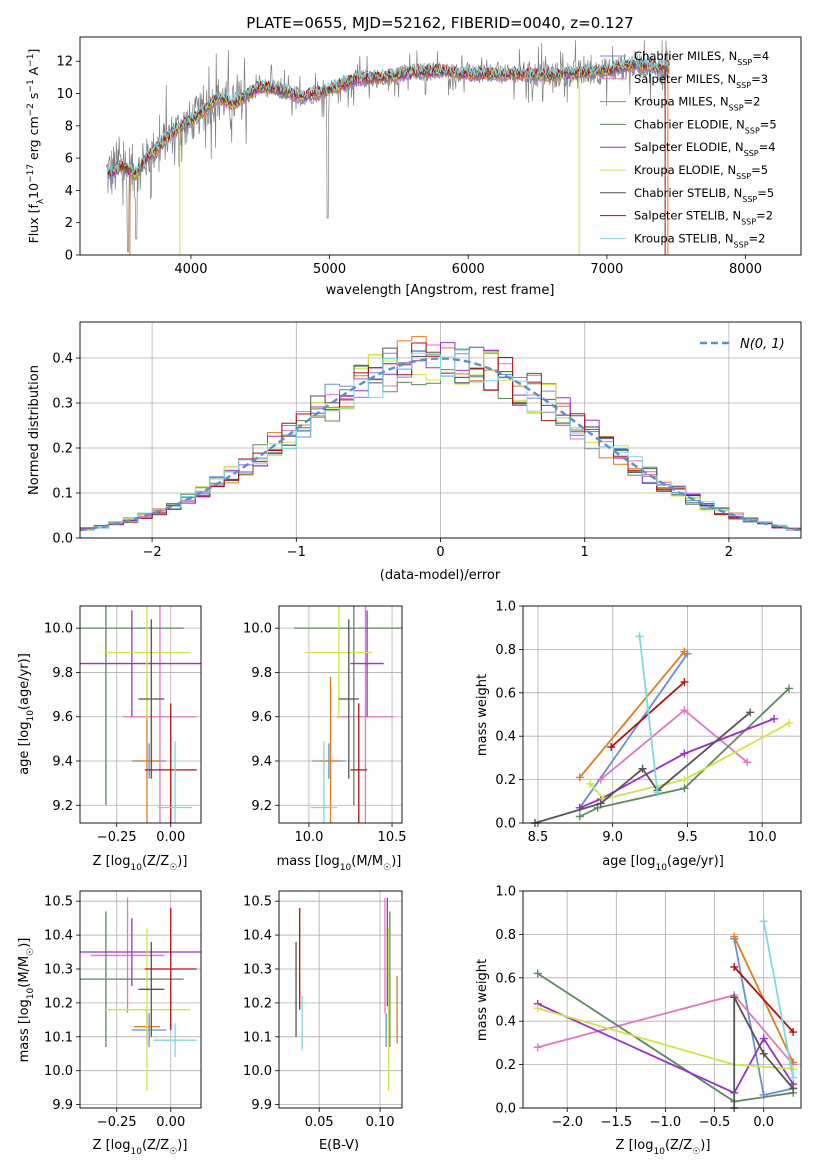  I want to click on x-tick-label: −2.0, so click(567, 1122).